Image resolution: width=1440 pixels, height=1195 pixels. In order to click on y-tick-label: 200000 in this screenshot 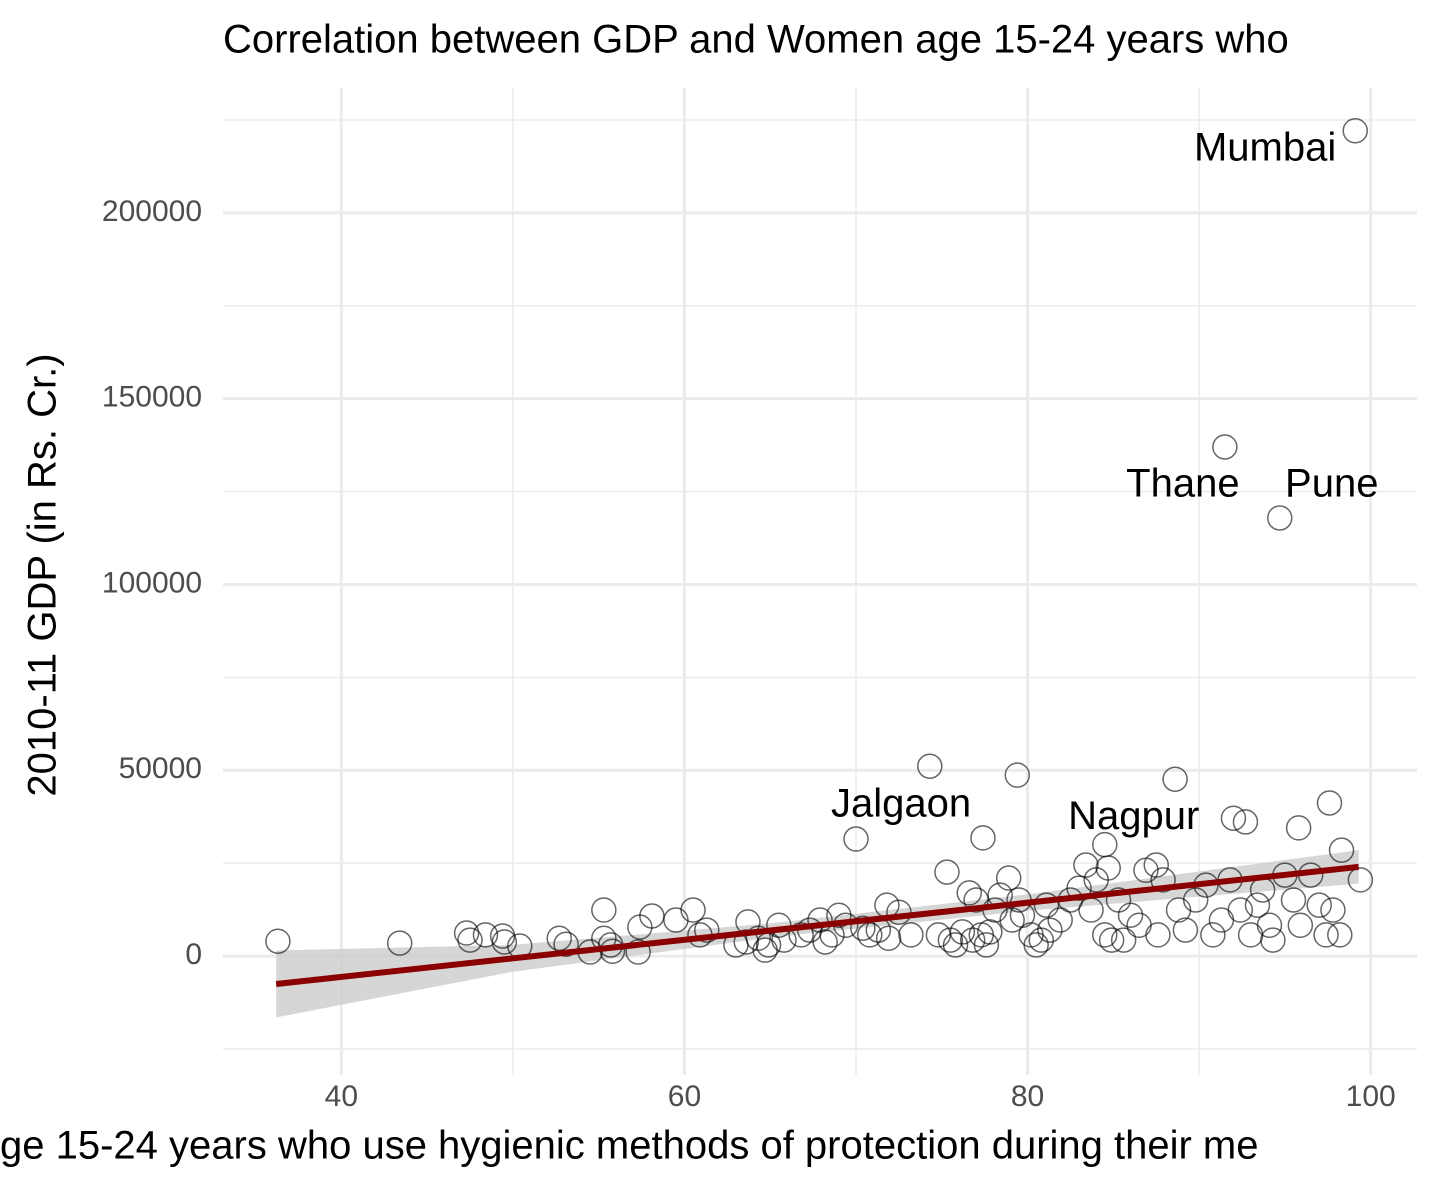, I will do `click(152, 211)`.